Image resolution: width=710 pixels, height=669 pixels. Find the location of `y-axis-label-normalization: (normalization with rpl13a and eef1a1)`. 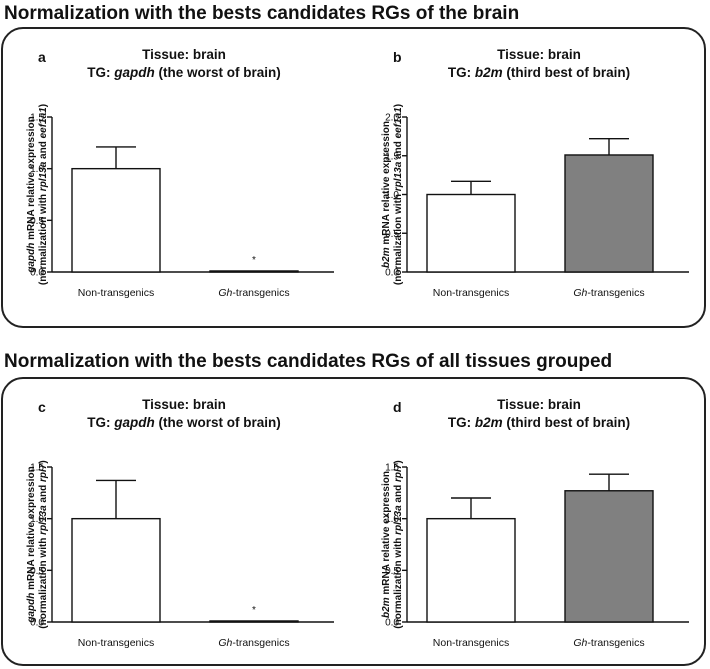

y-axis-label-normalization: (normalization with rpl13a and eef1a1) is located at coordinates (398, 194).